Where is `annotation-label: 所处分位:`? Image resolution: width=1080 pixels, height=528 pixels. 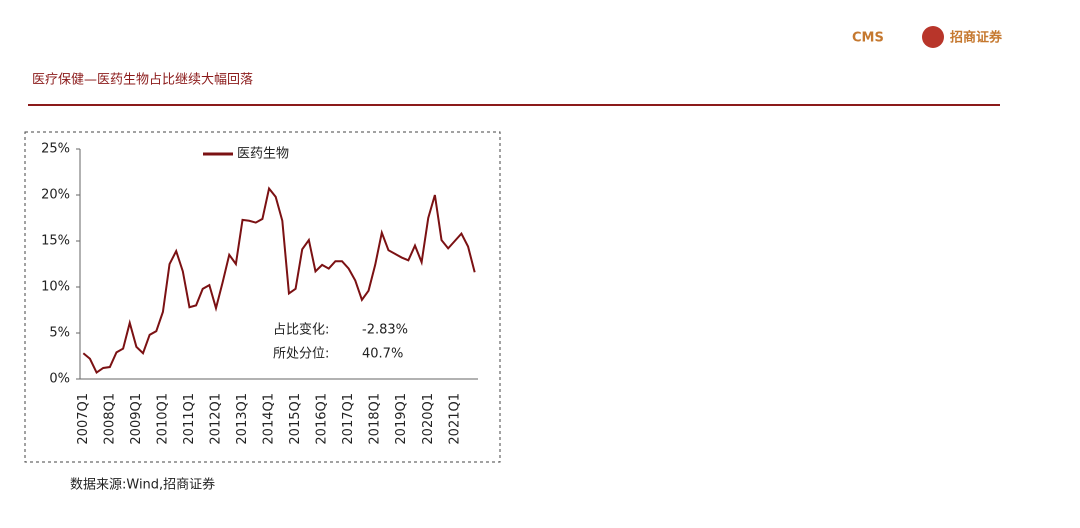
annotation-label: 所处分位: is located at coordinates (301, 354).